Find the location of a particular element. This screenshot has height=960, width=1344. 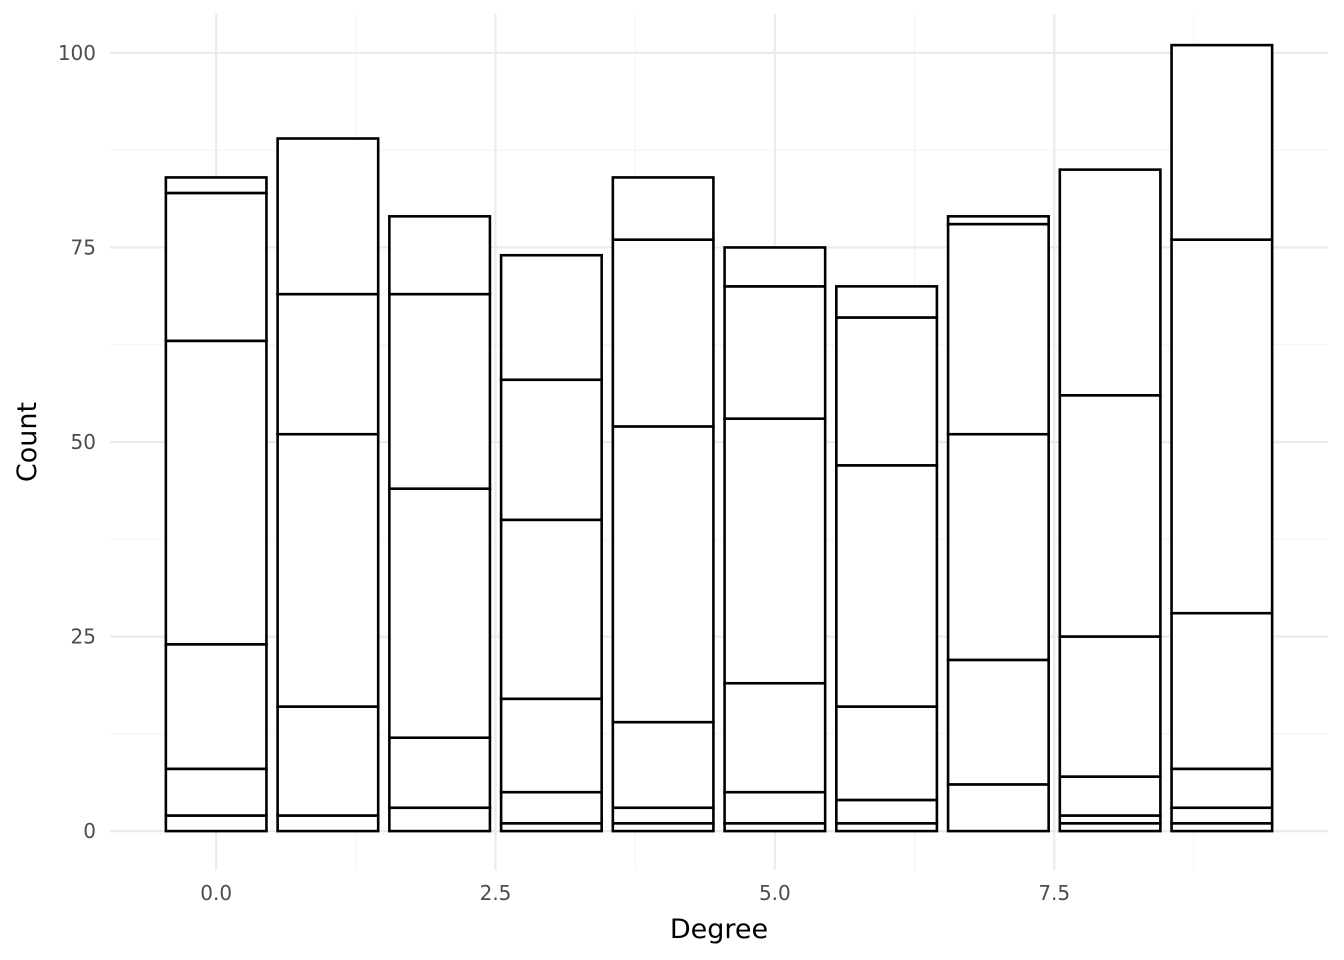

x-tick-label: 7.5 is located at coordinates (1054, 893).